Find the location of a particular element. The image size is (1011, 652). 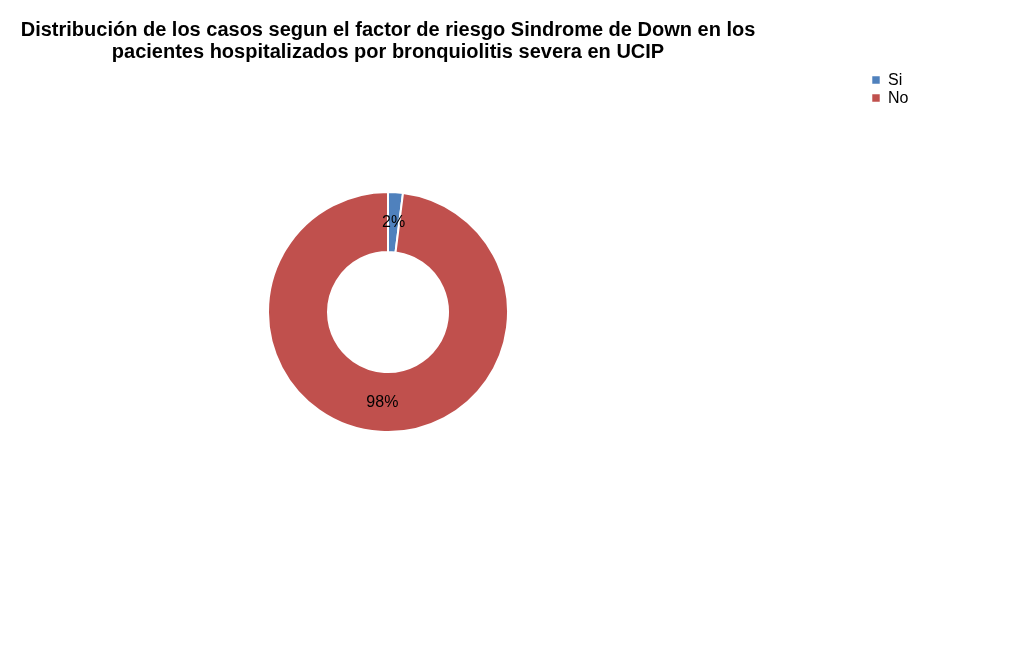

legend-label: No is located at coordinates (898, 97).